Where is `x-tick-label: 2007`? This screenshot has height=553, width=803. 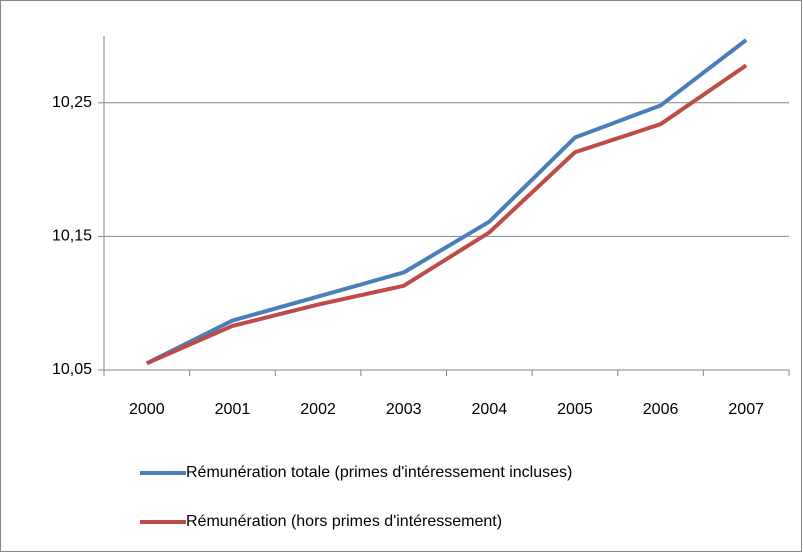 x-tick-label: 2007 is located at coordinates (746, 409).